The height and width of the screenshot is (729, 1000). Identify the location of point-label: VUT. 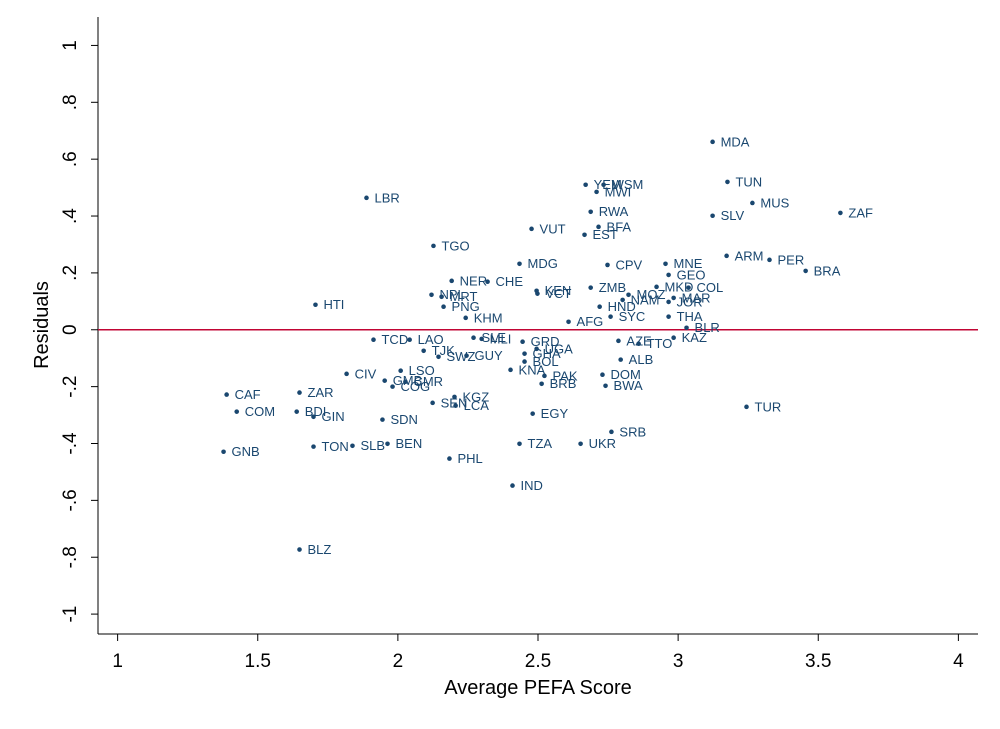
(553, 228).